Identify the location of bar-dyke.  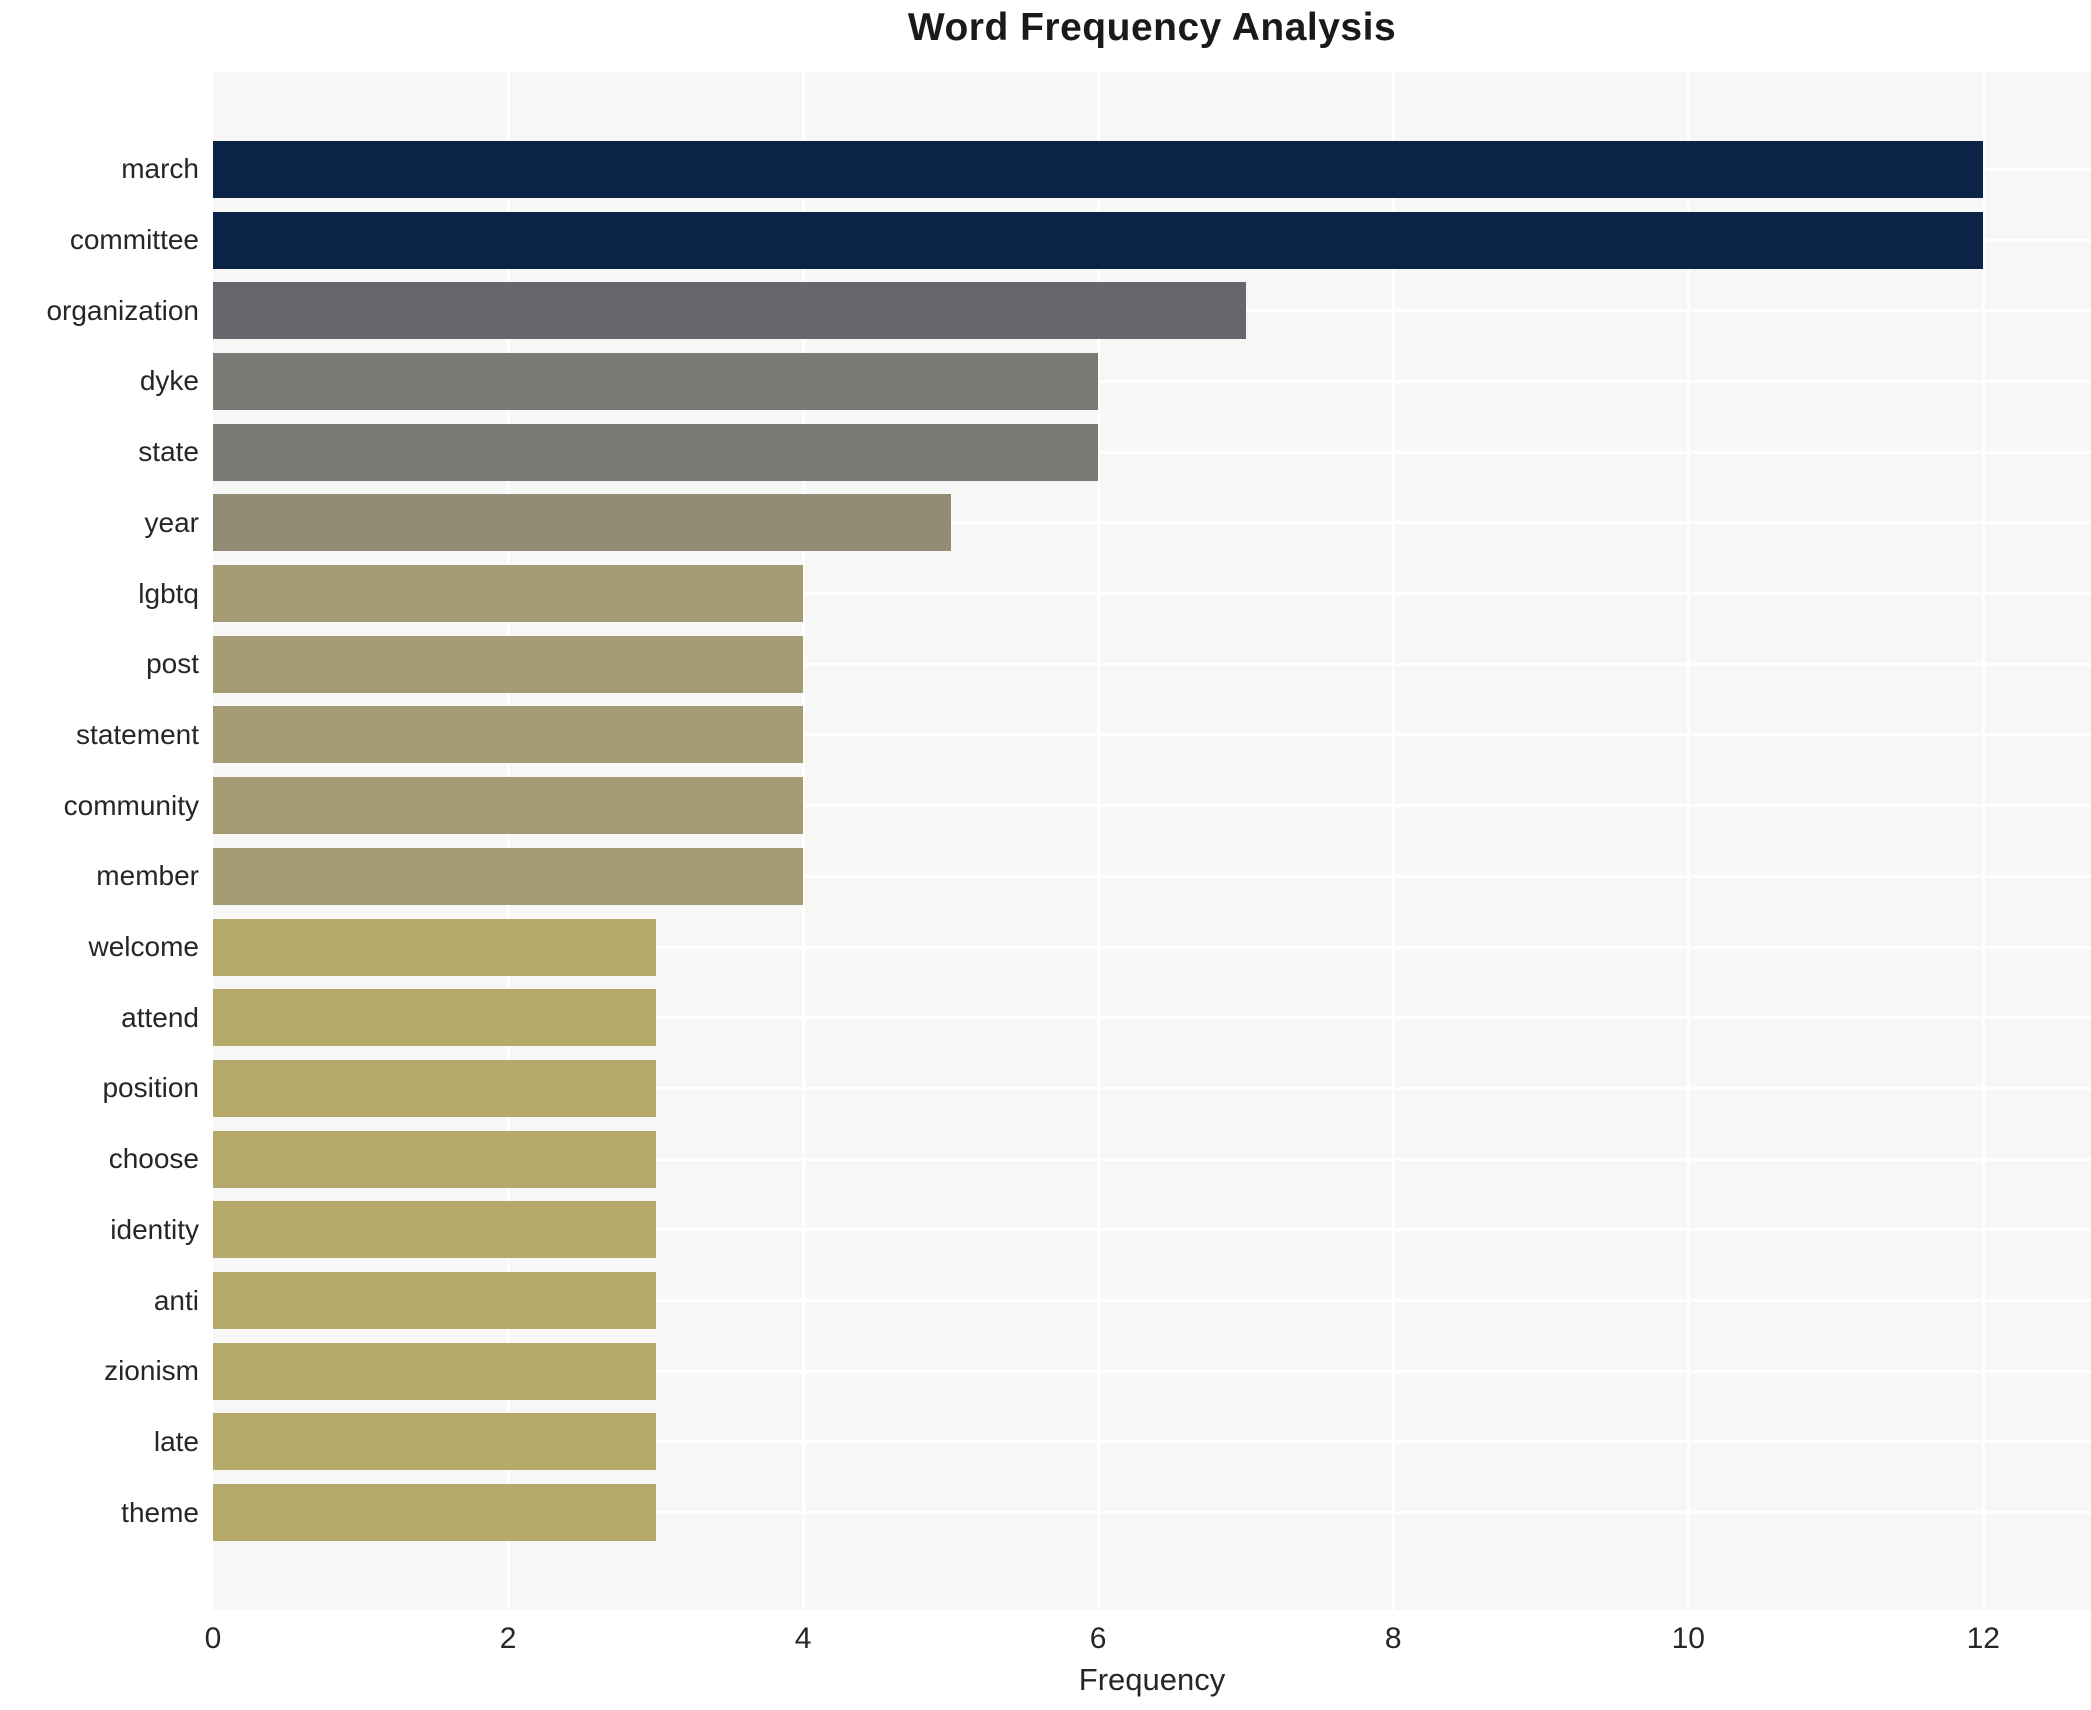
(656, 381).